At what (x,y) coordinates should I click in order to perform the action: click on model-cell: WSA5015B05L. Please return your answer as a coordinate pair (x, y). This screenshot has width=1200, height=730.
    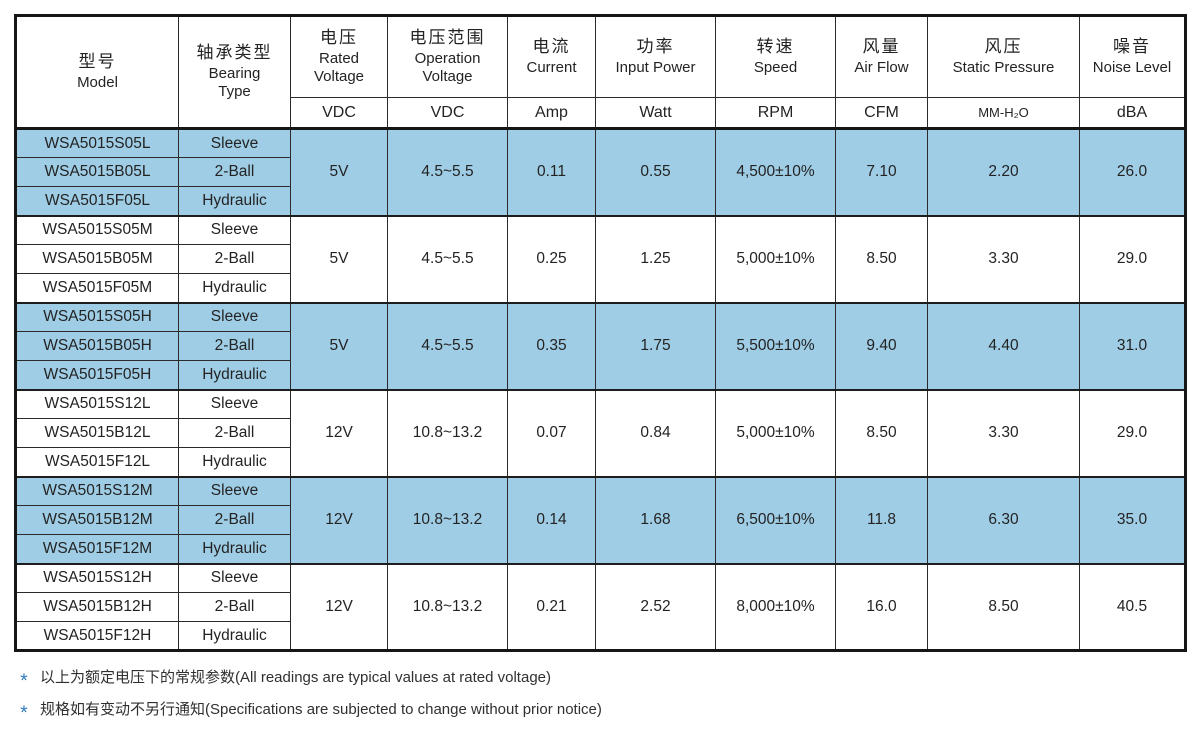
    Looking at the image, I should click on (97, 172).